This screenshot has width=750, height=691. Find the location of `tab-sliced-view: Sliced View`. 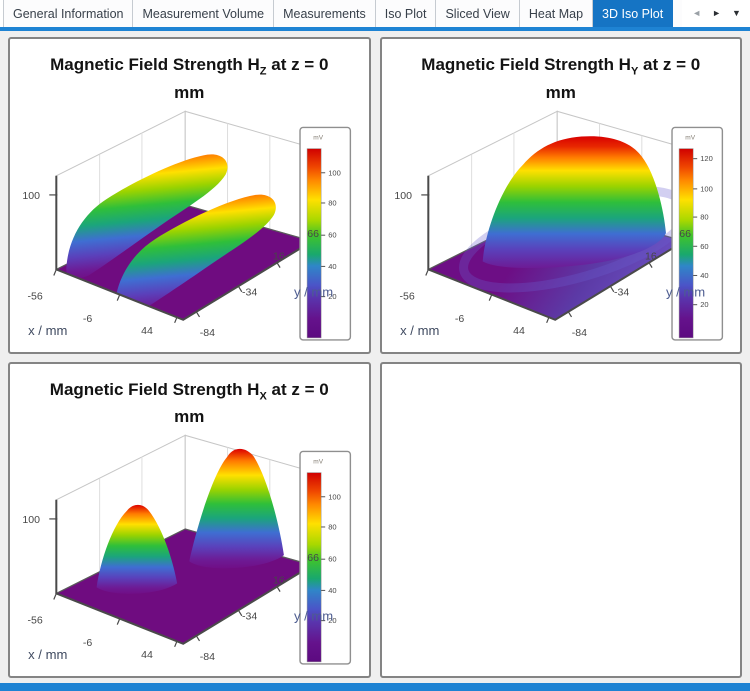

tab-sliced-view: Sliced View is located at coordinates (478, 13).